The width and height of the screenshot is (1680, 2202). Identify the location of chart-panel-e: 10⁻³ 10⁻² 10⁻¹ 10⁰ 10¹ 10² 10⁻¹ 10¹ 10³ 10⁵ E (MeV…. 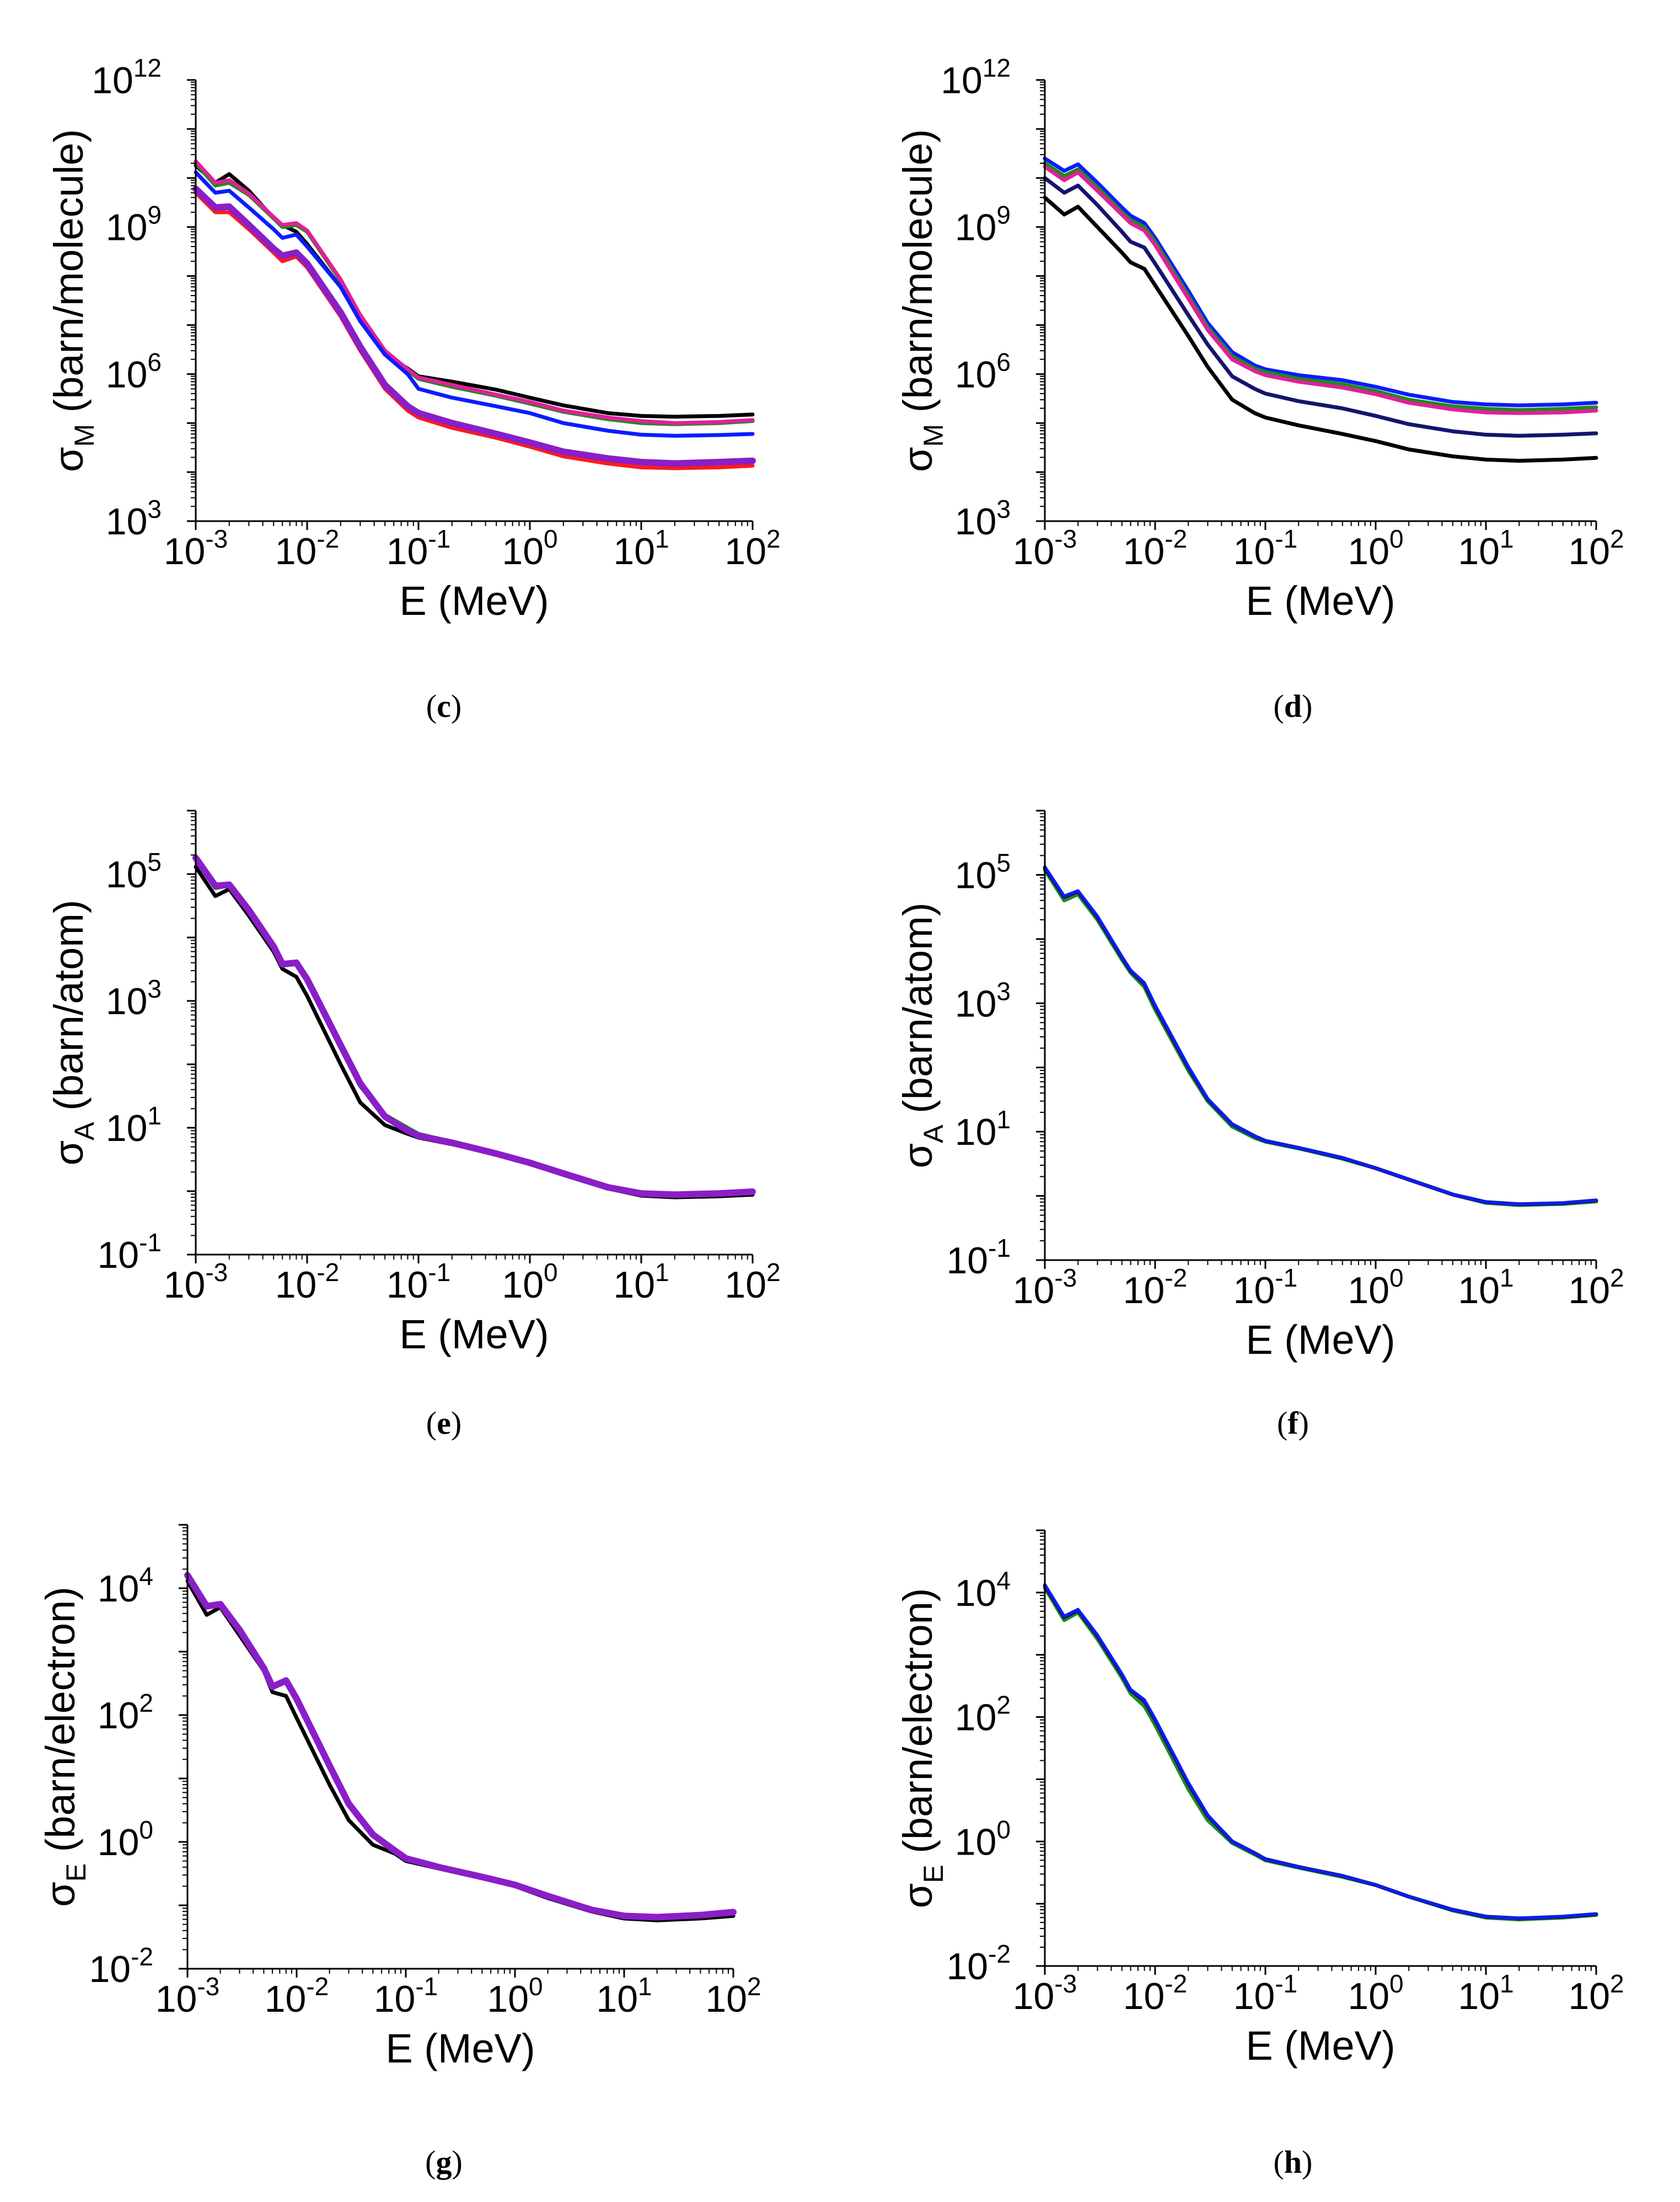
(413, 1125).